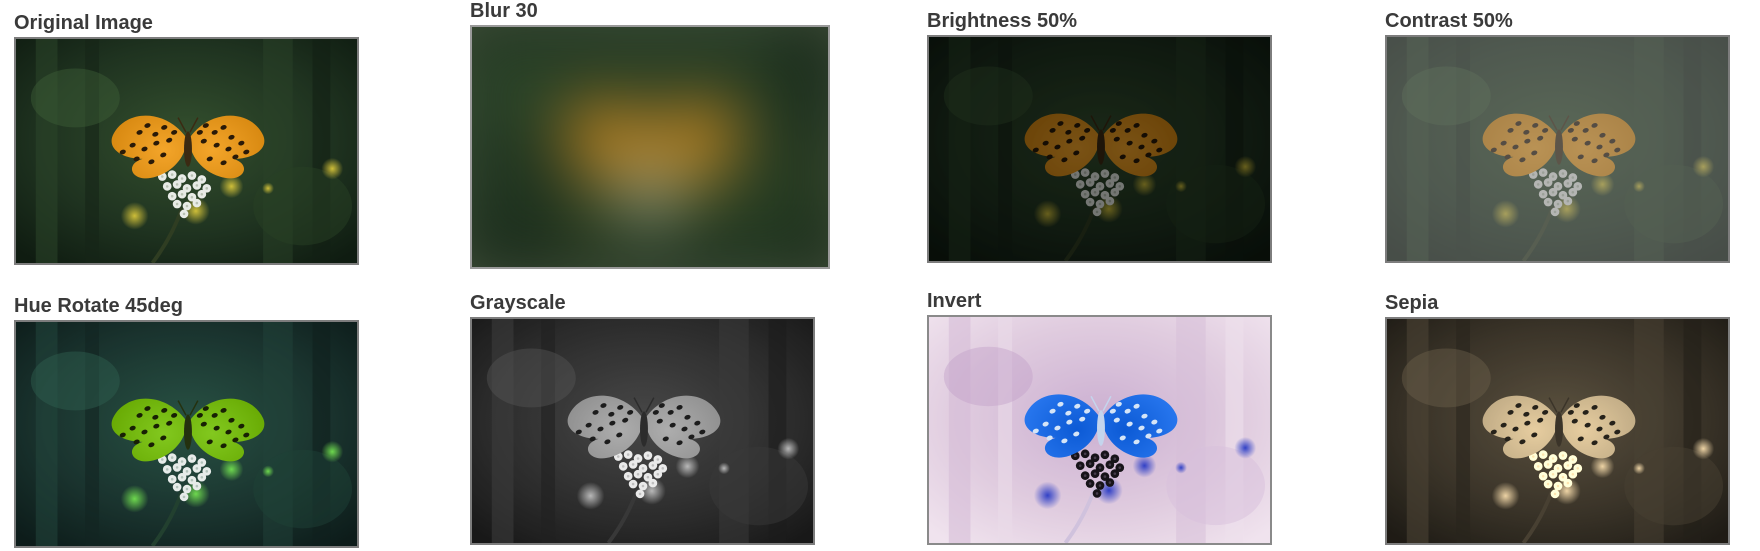 This screenshot has width=1760, height=551. Describe the element at coordinates (518, 303) in the screenshot. I see `panel-label: Grayscale` at that location.